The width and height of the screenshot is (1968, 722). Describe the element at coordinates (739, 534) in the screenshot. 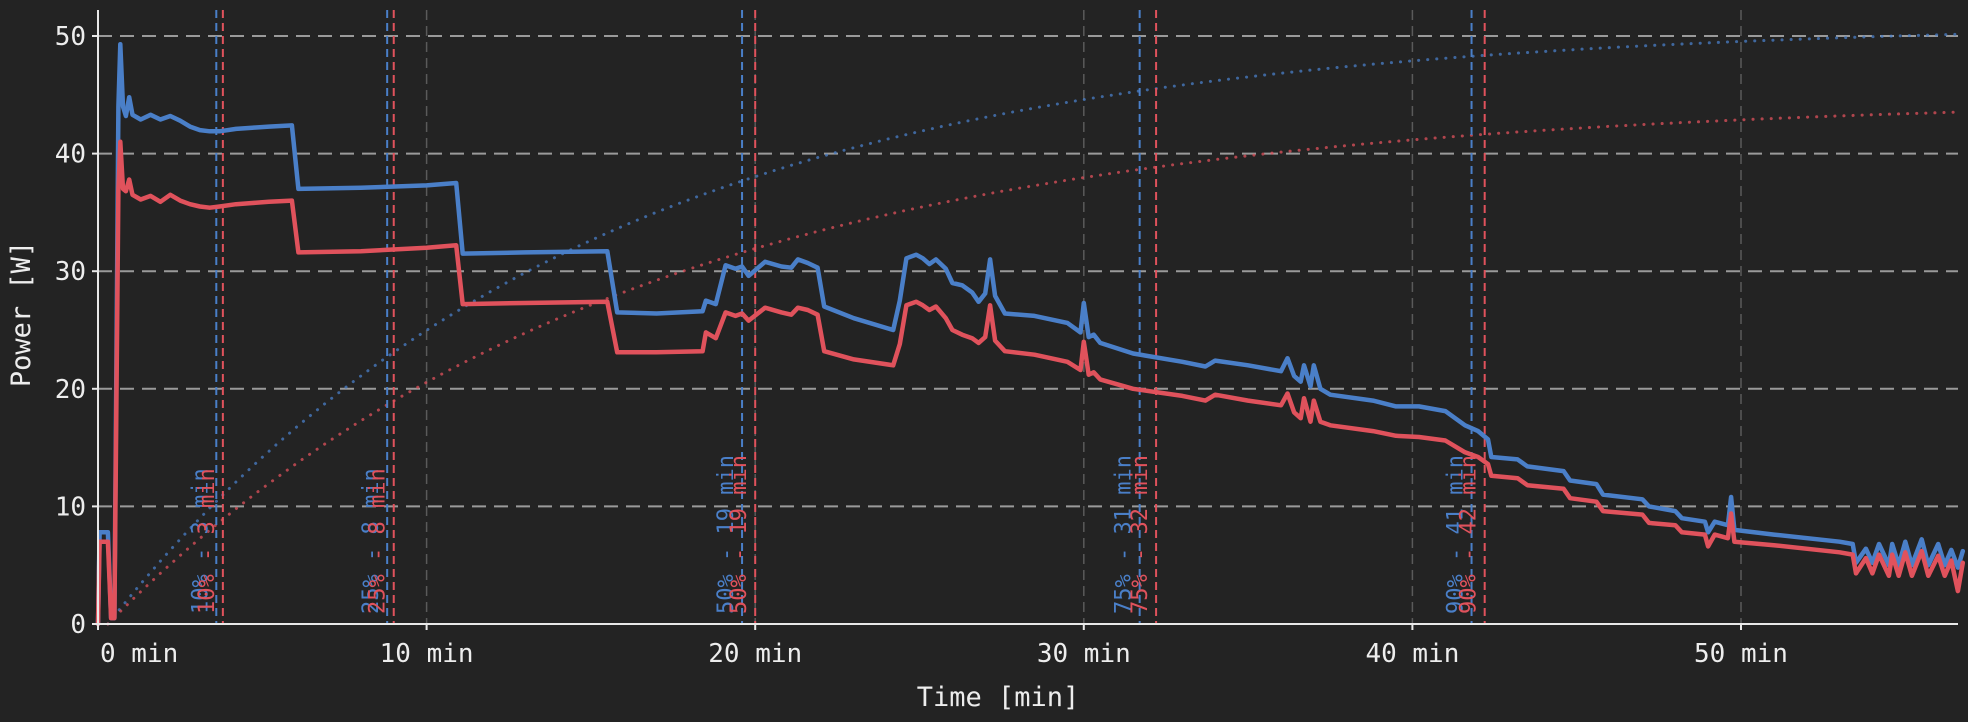

I see `marker-label-5: 50% - 19 min` at that location.